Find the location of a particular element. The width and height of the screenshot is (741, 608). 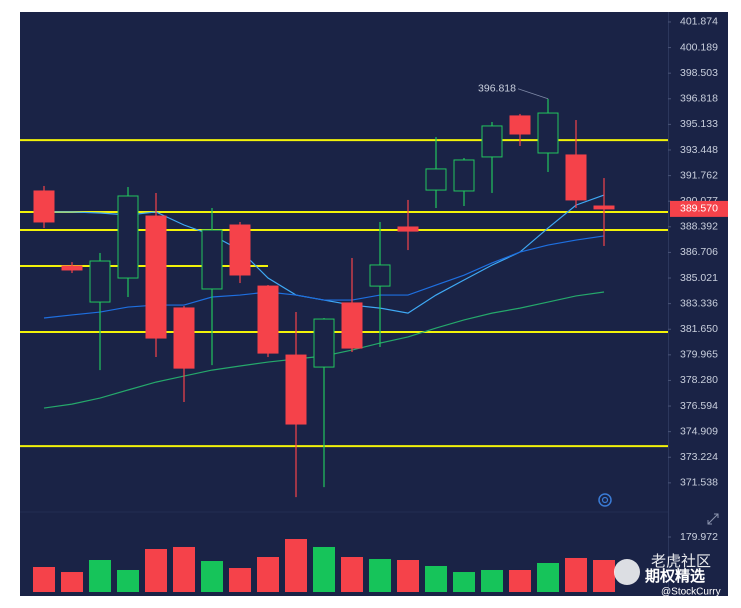

y-tick-label: 393.448 is located at coordinates (699, 150).